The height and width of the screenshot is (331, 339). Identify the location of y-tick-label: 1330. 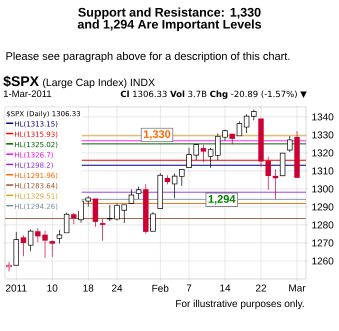
(323, 134).